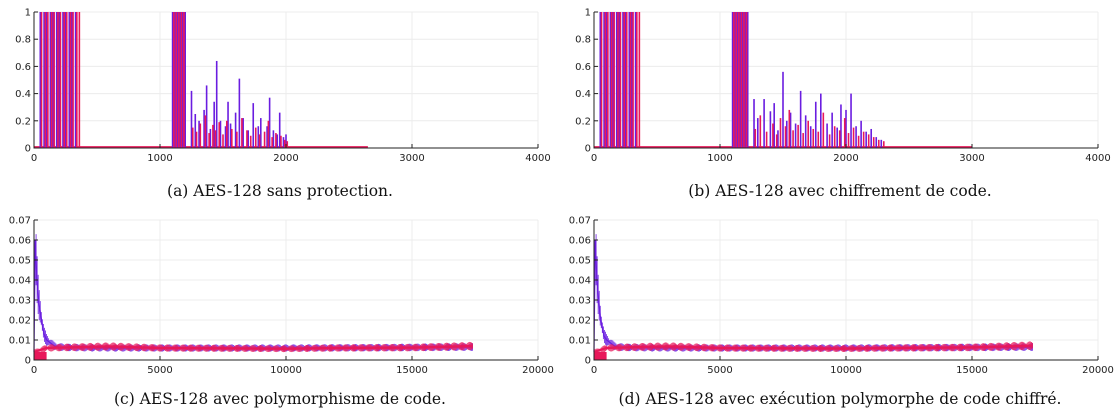 The height and width of the screenshot is (416, 1120). What do you see at coordinates (583, 67) in the screenshot?
I see `y-tick-label: 0.6` at bounding box center [583, 67].